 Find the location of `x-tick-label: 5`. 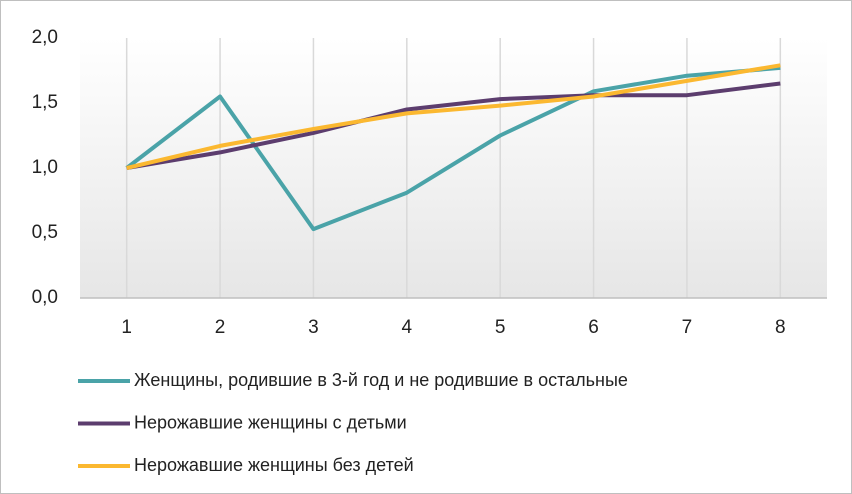

x-tick-label: 5 is located at coordinates (500, 327).